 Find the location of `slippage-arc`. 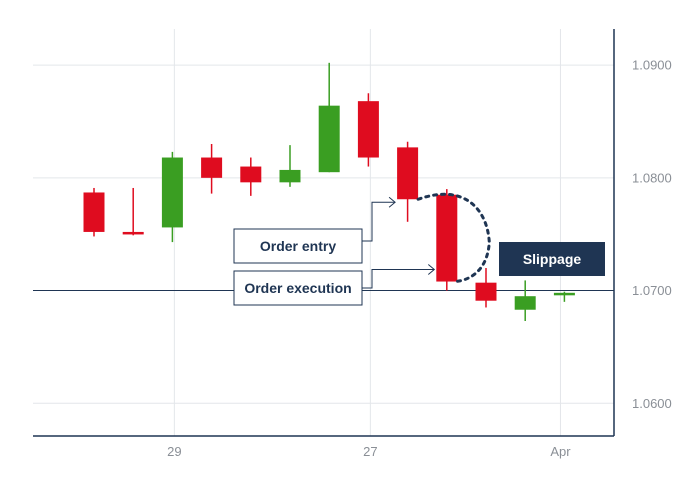

slippage-arc is located at coordinates (453, 238).